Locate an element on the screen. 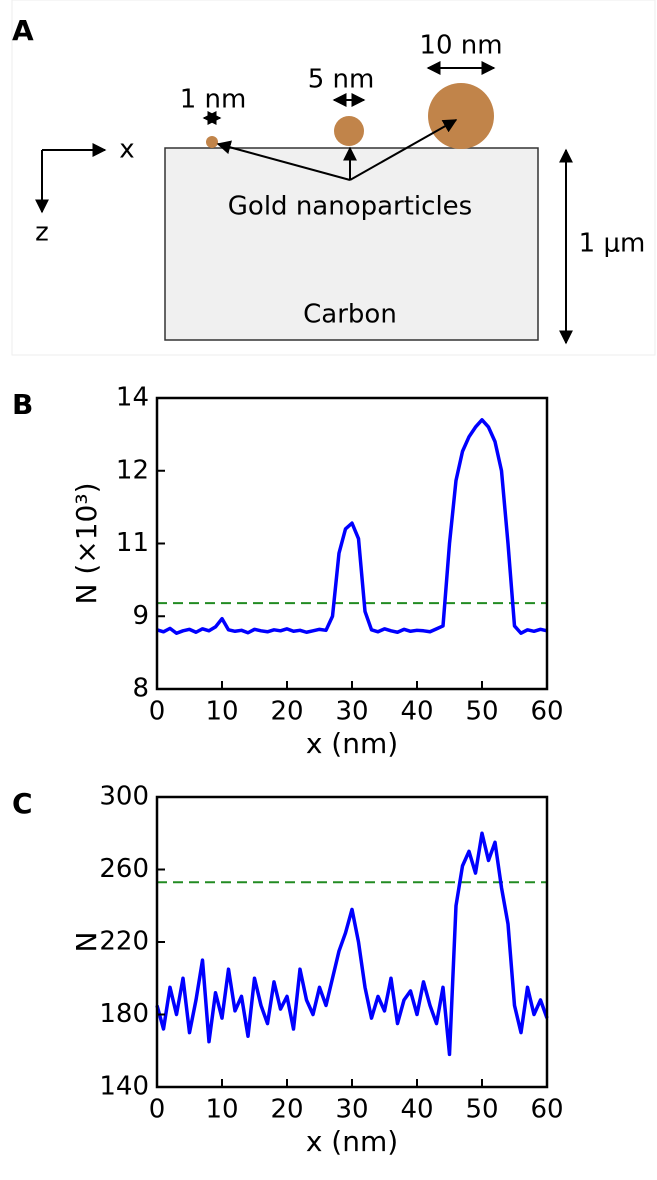 The image size is (657, 1180). y-tick-label: 14 is located at coordinates (132, 398).